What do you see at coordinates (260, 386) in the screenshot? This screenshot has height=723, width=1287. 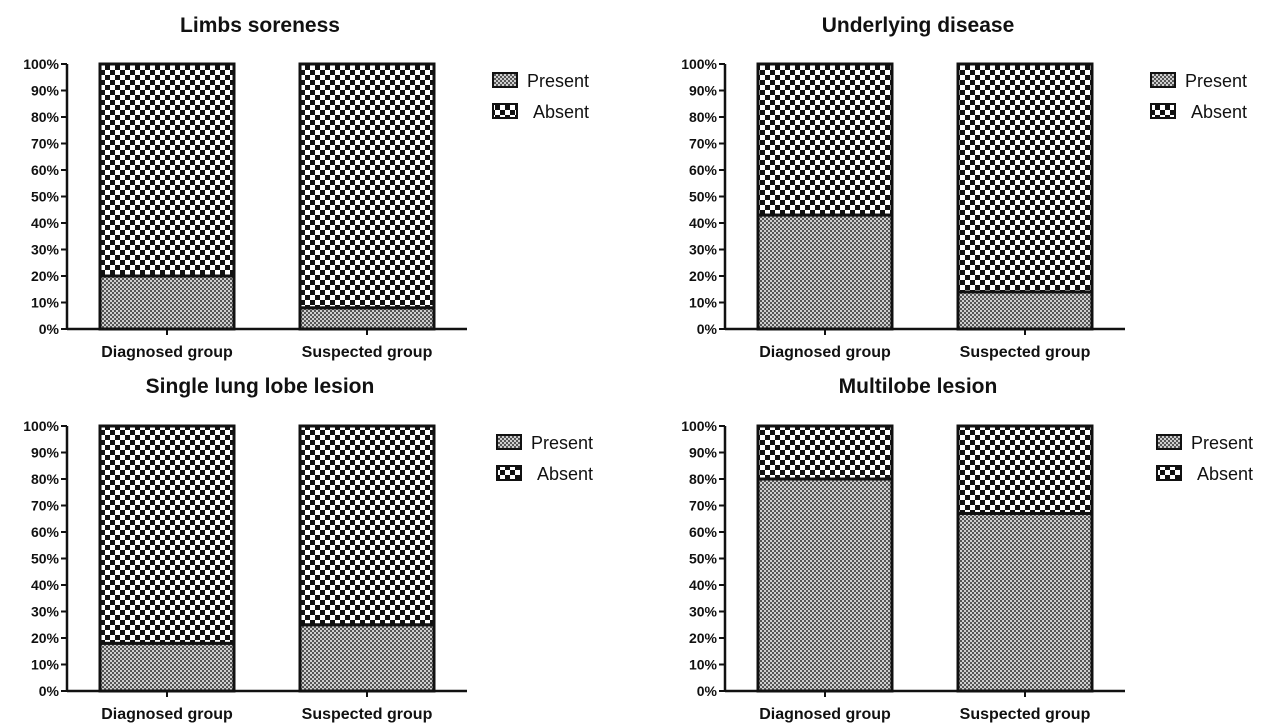 I see `chart-title: Single lung lobe lesion` at bounding box center [260, 386].